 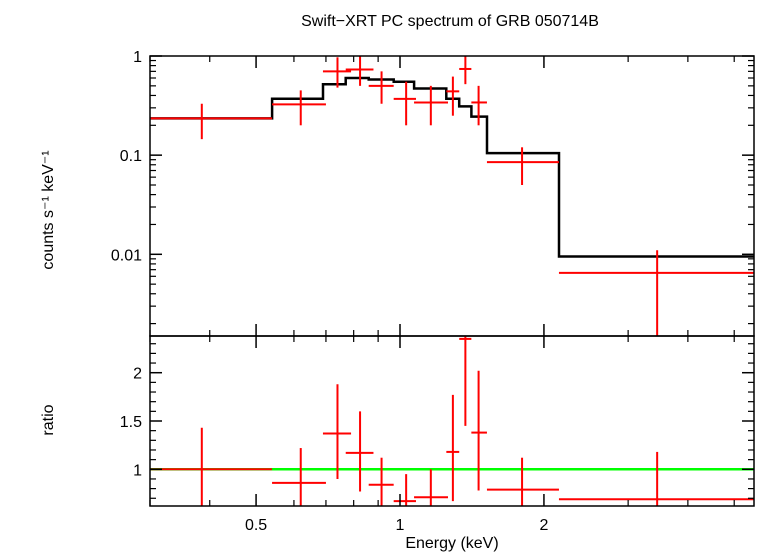 I want to click on top-y-tick-label: 0.01, so click(x=126, y=255).